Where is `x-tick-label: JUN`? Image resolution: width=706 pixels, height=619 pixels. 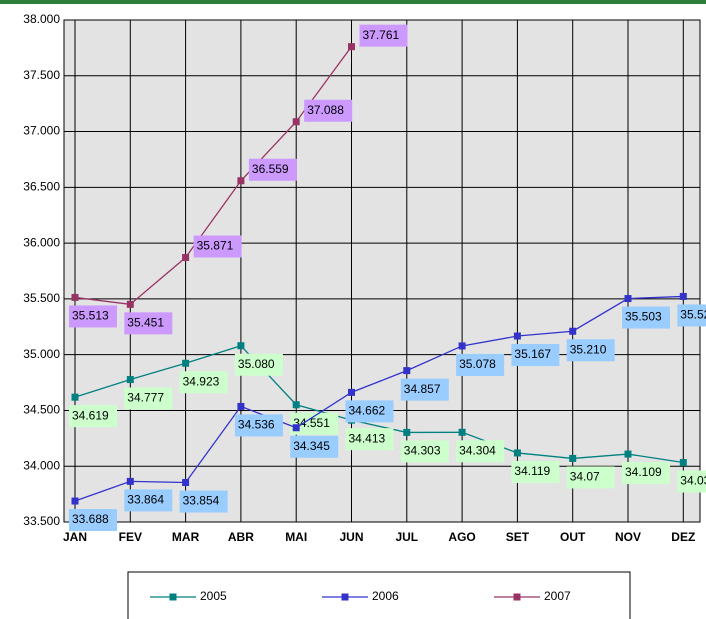
x-tick-label: JUN is located at coordinates (351, 537).